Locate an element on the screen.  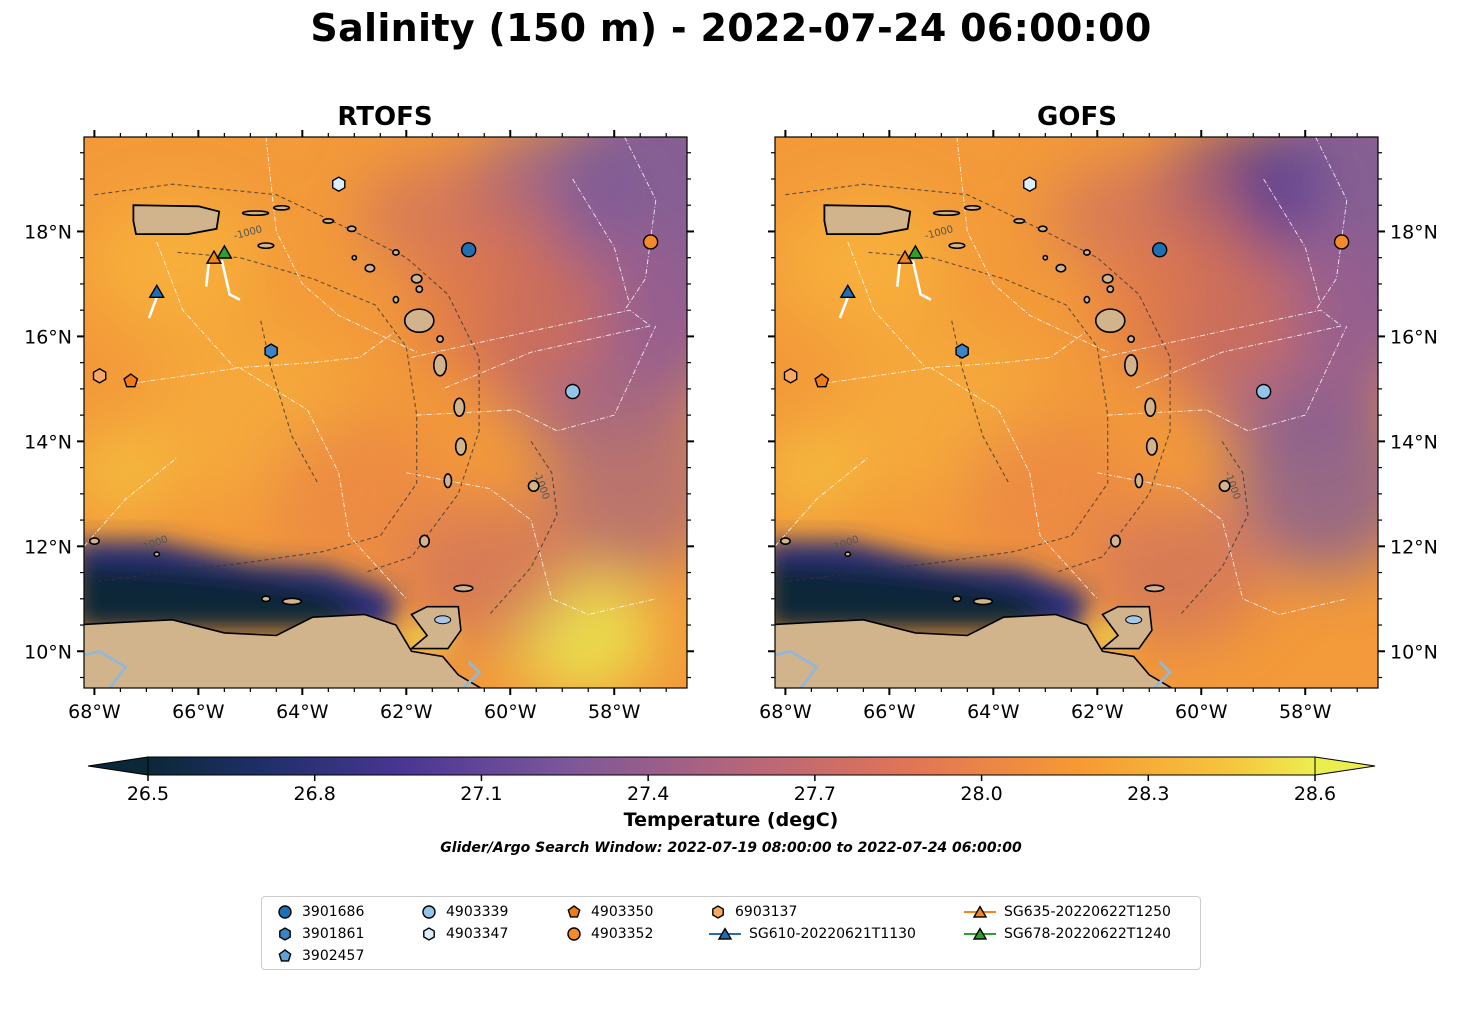
legend-item: SG635-20220622T1250 is located at coordinates (1067, 912).